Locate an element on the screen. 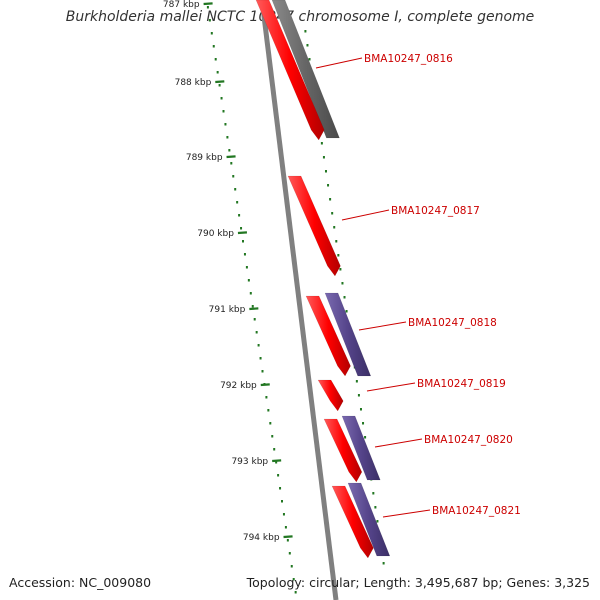 This screenshot has width=600, height=600. kbp-tick-label: 792 kbp is located at coordinates (238, 386).